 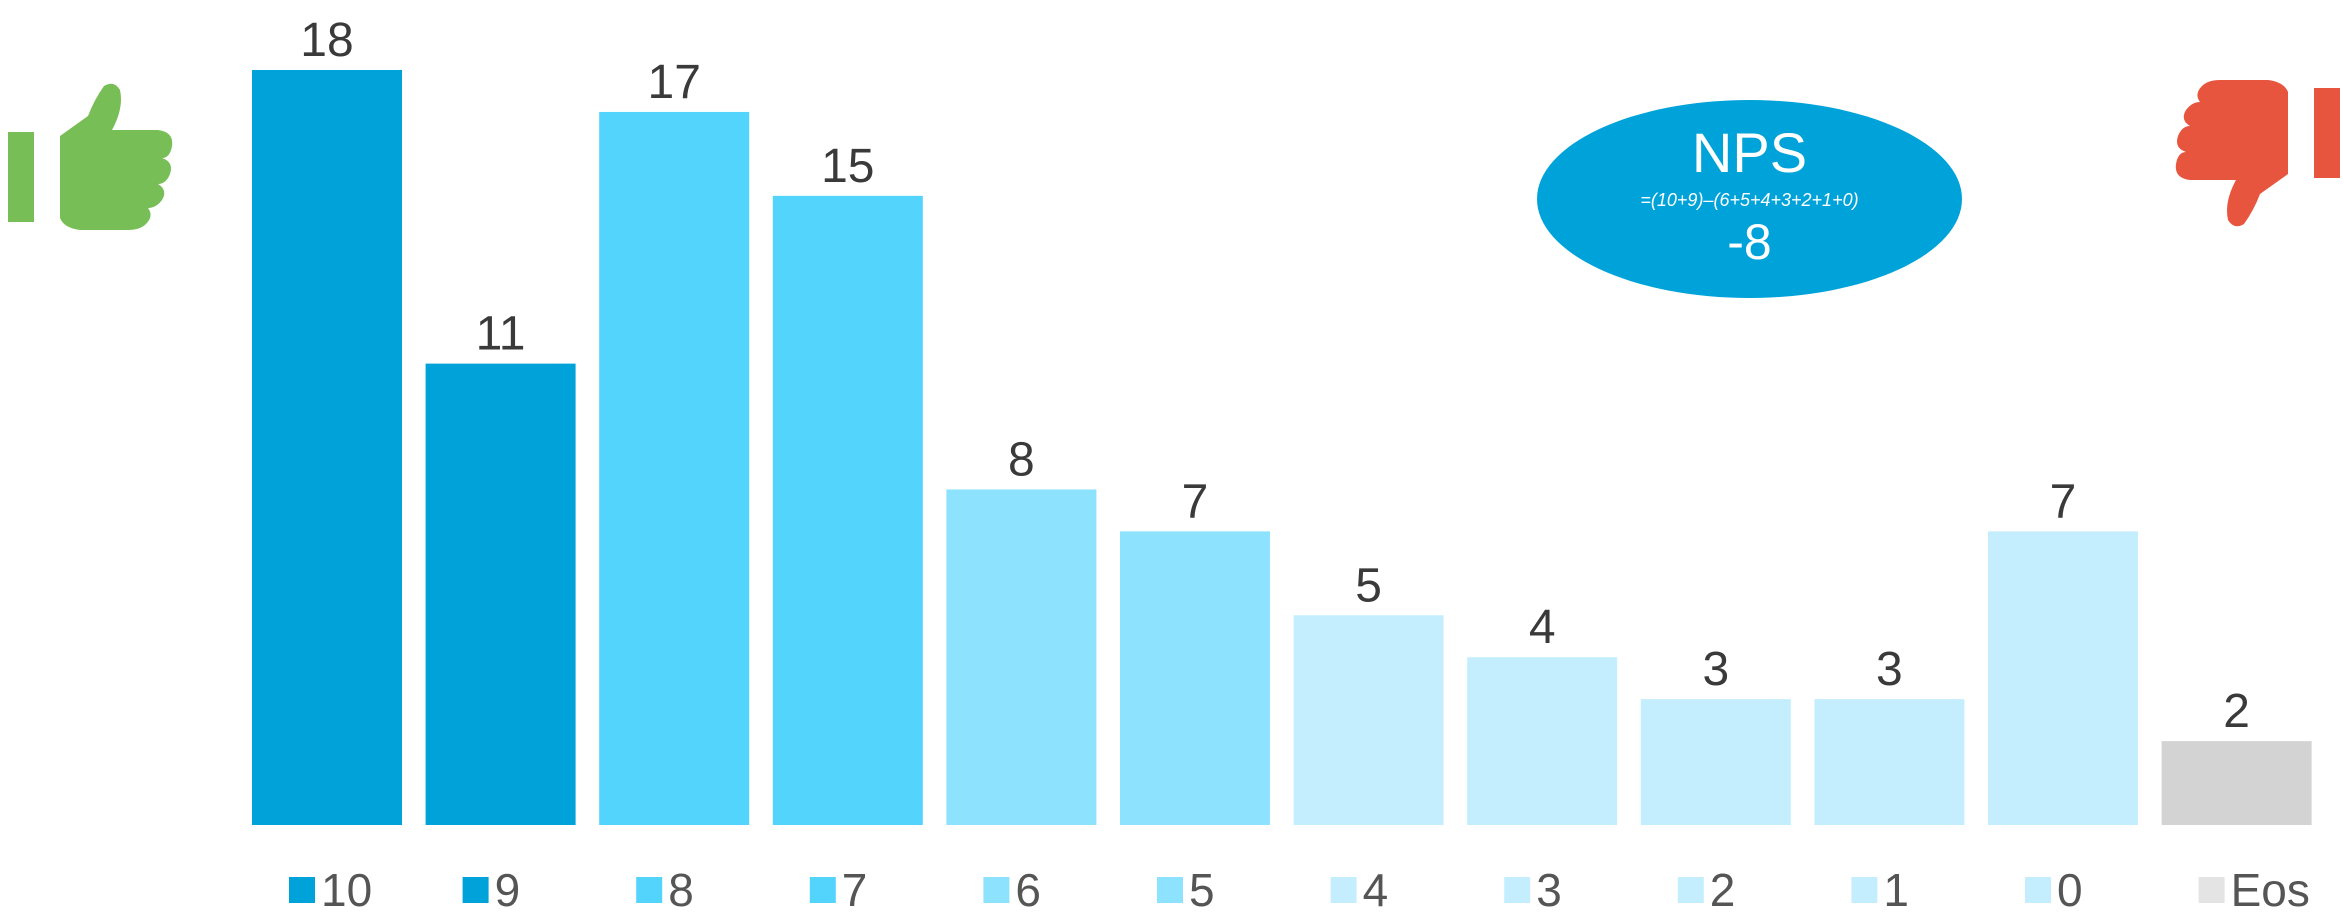 I want to click on nps-value: -8, so click(x=1749, y=242).